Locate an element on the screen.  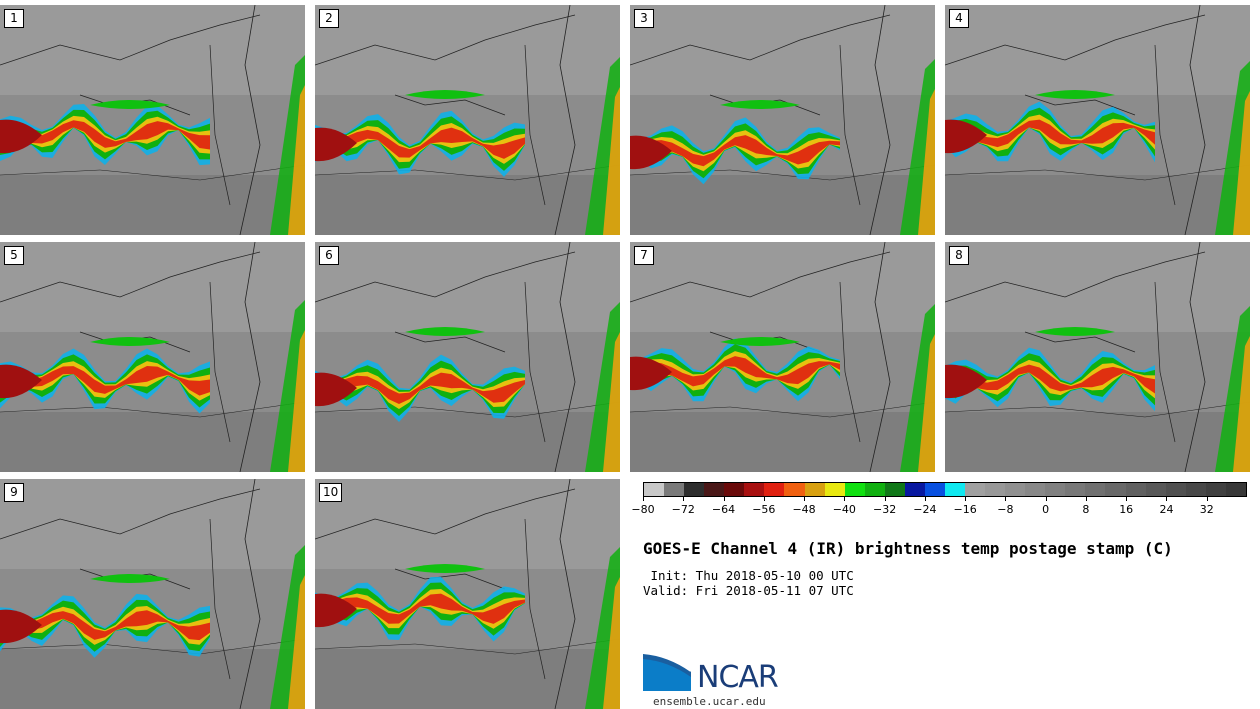
logo-text: NCAR is located at coordinates (738, 677).